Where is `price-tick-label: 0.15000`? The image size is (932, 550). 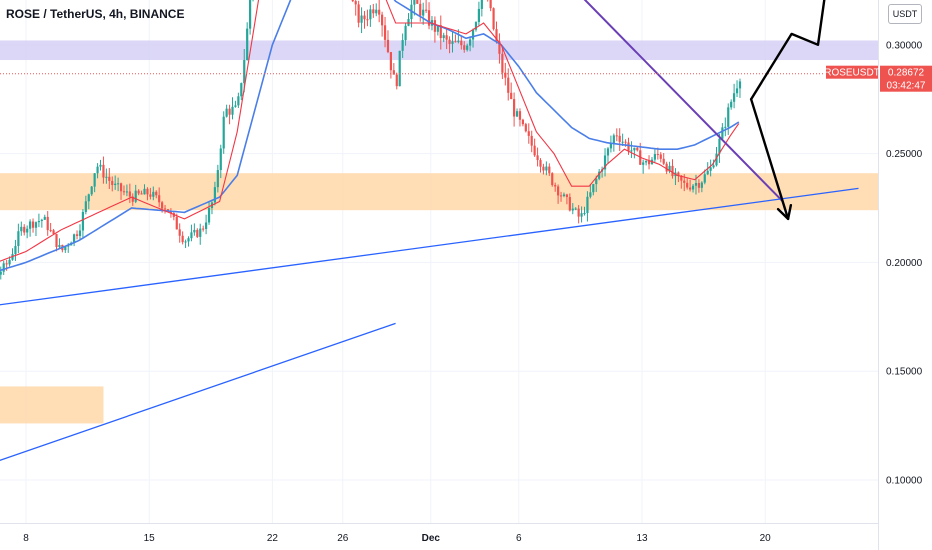 price-tick-label: 0.15000 is located at coordinates (904, 372).